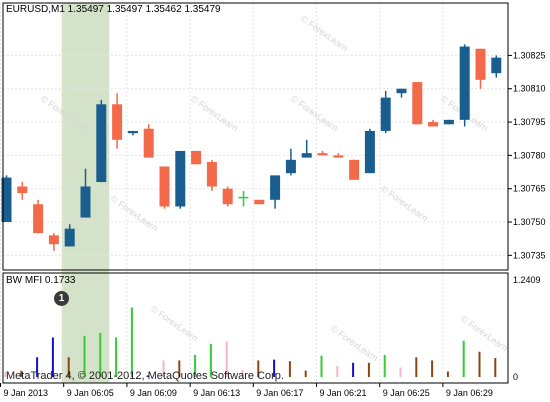 The height and width of the screenshot is (402, 550). I want to click on x-tick-label: 9 Jan 06:21, so click(343, 393).